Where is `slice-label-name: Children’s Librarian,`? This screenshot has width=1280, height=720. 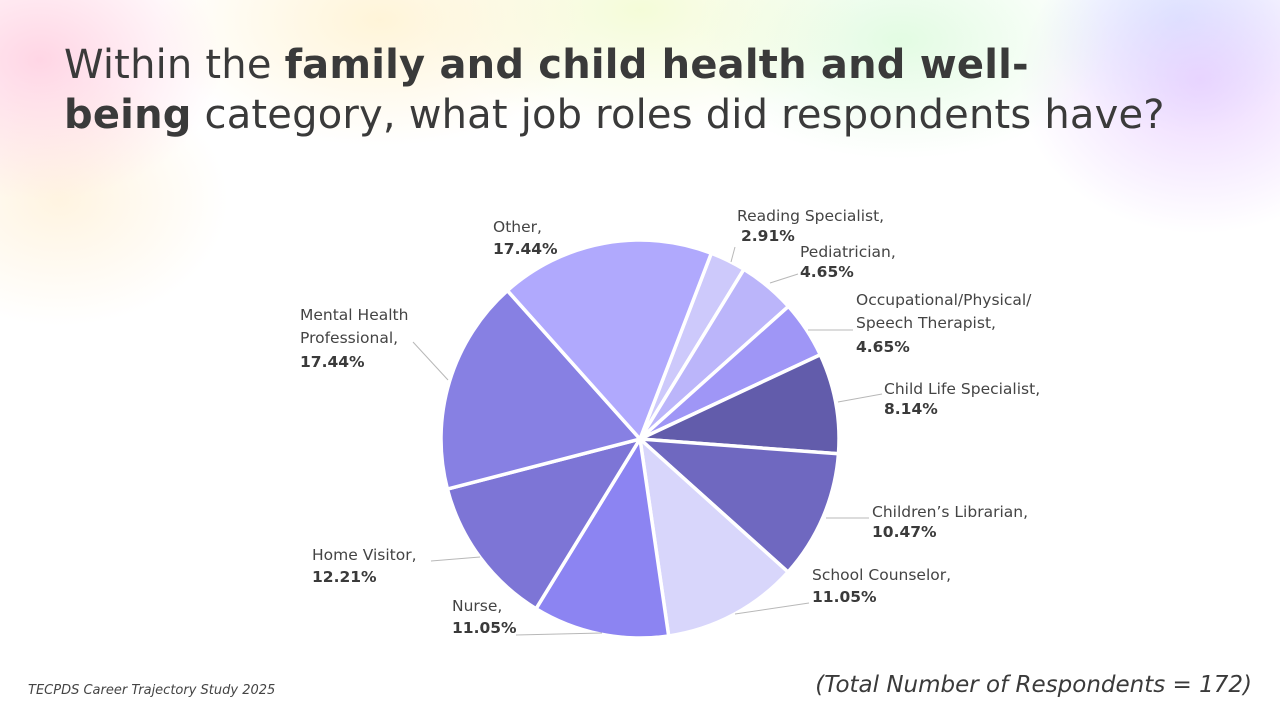 slice-label-name: Children’s Librarian, is located at coordinates (950, 512).